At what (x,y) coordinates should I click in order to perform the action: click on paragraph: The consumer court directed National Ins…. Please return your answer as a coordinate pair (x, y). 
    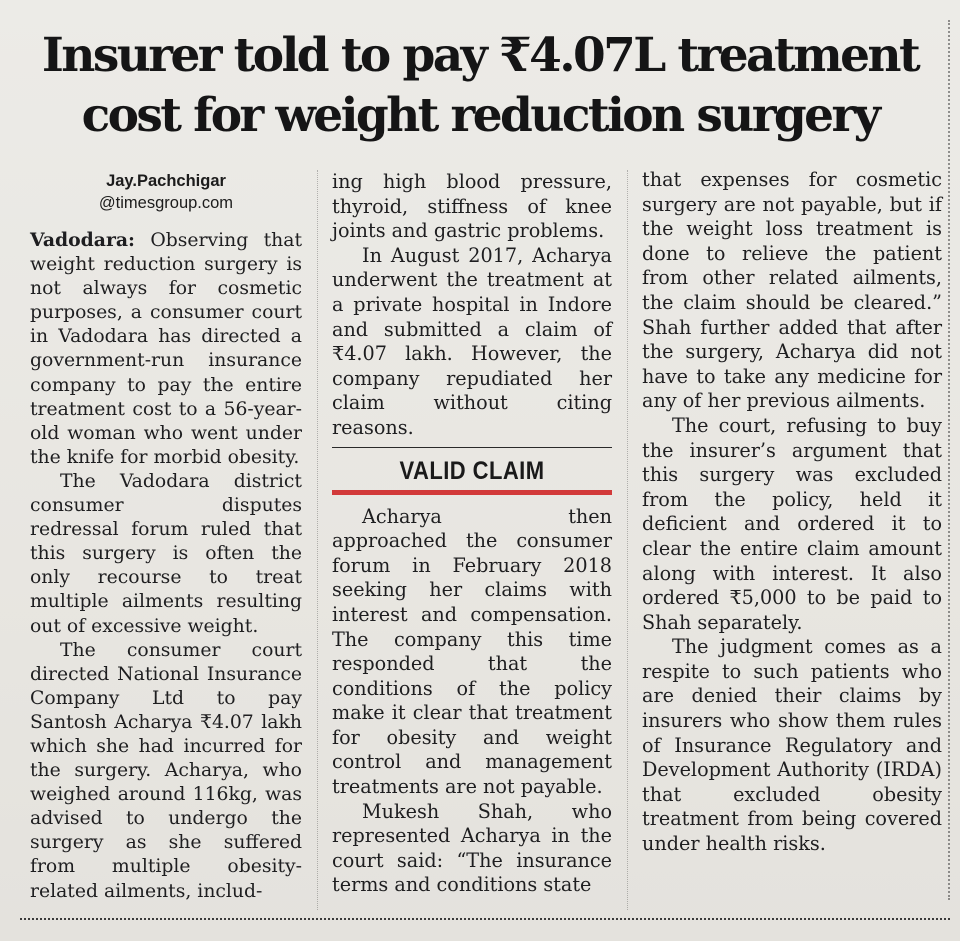
    Looking at the image, I should click on (166, 770).